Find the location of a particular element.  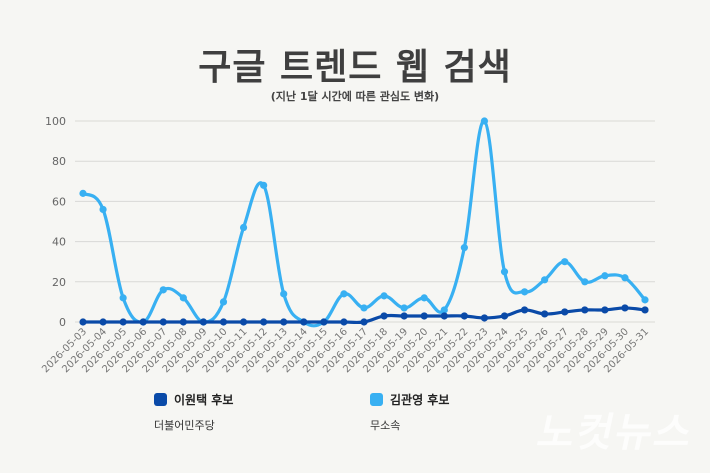

chart-subtitle: (지난 1달 시간에 따른 관심도 변화) is located at coordinates (355, 96).